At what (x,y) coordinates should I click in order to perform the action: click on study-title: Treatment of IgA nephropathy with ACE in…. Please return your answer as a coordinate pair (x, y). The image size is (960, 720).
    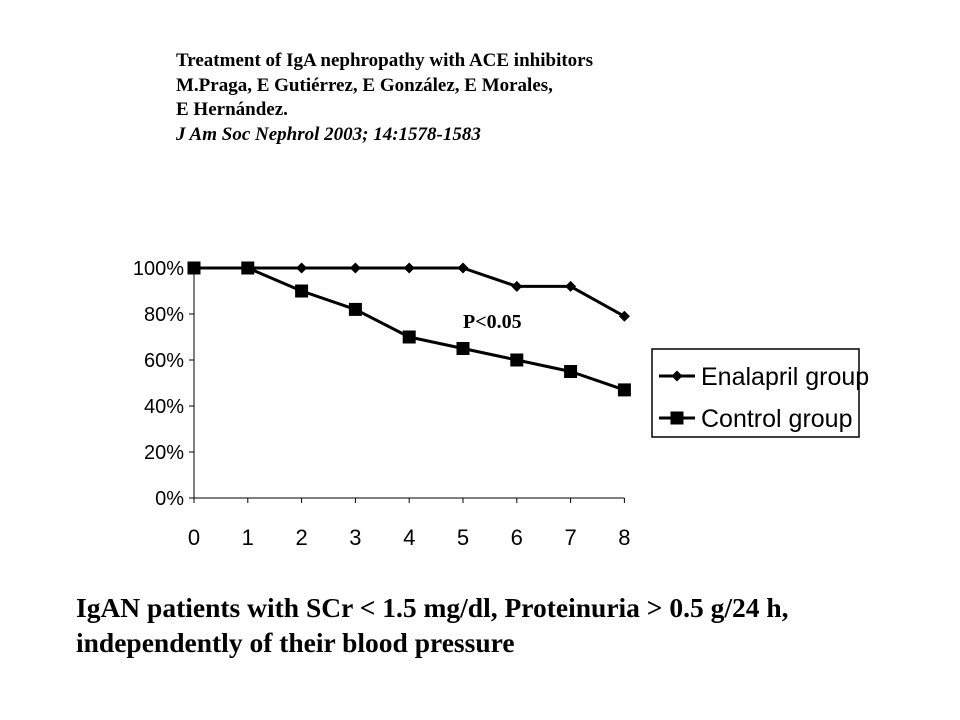
    Looking at the image, I should click on (384, 60).